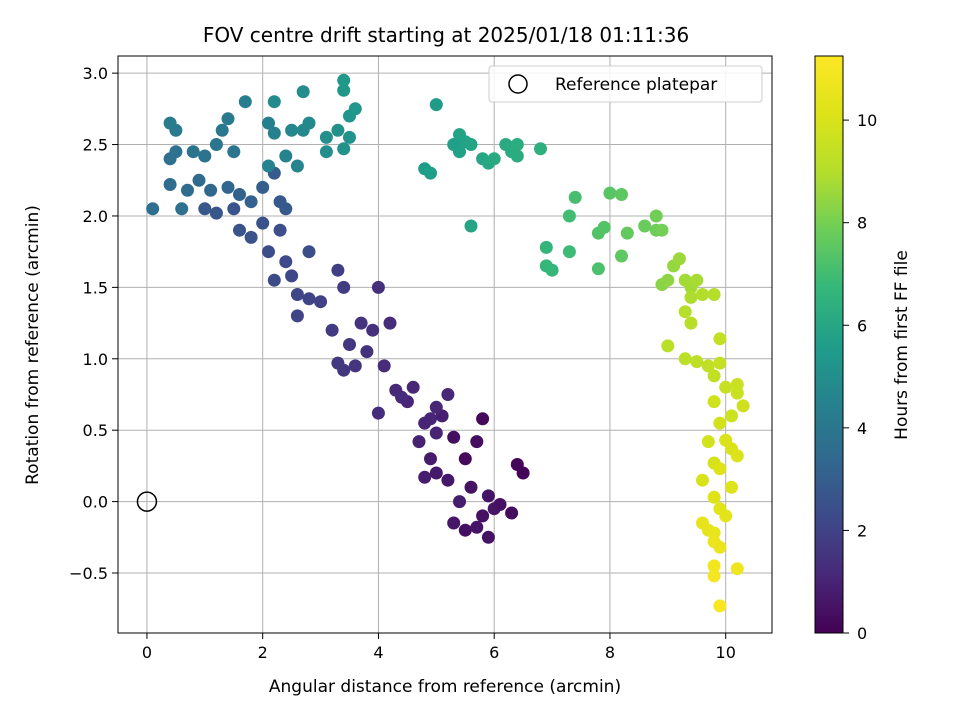 Image resolution: width=960 pixels, height=720 pixels. What do you see at coordinates (147, 652) in the screenshot?
I see `x-tick-label: 0` at bounding box center [147, 652].